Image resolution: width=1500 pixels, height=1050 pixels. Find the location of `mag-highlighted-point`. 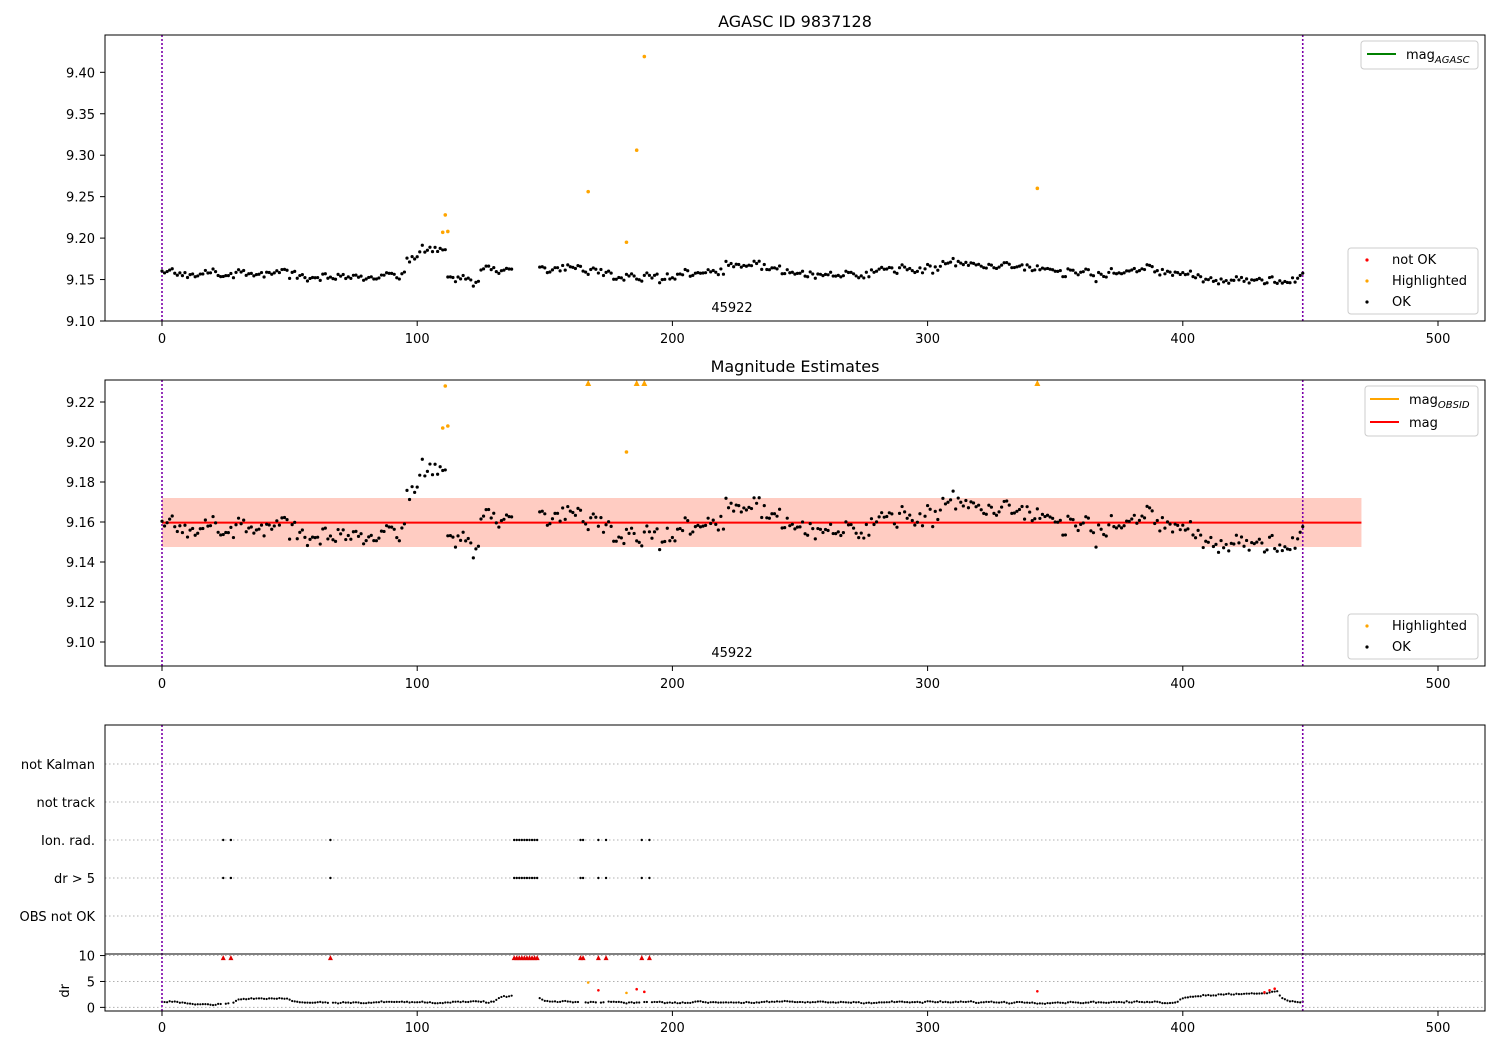

mag-highlighted-point is located at coordinates (445, 386).